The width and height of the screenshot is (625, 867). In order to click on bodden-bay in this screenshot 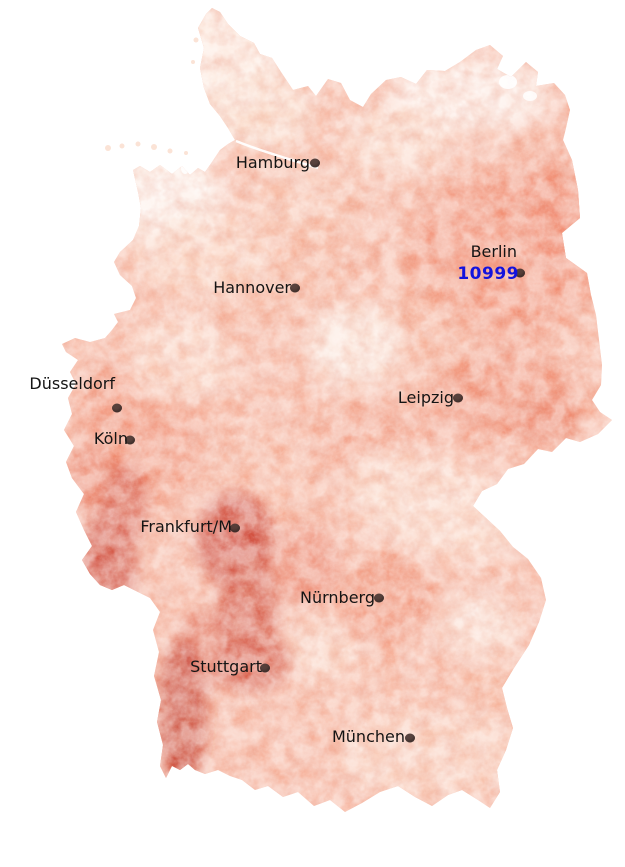, I will do `click(530, 96)`.